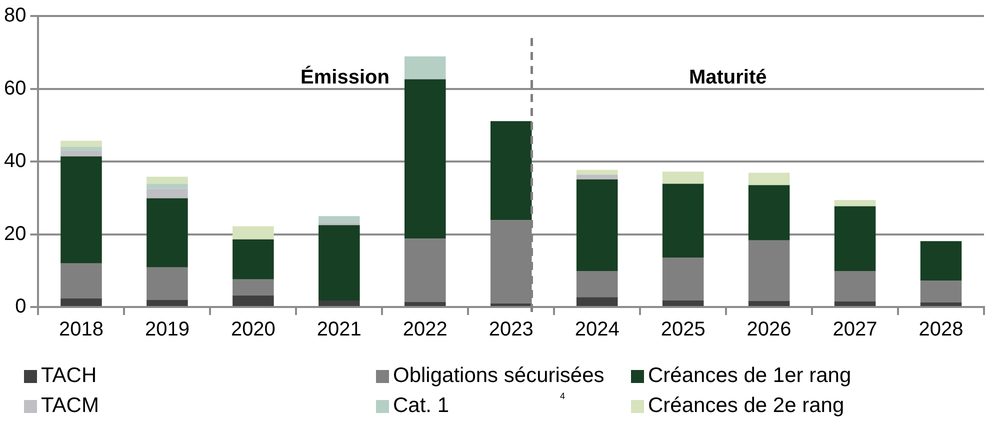 This screenshot has width=990, height=426. What do you see at coordinates (253, 329) in the screenshot?
I see `x-tick-label: 2020` at bounding box center [253, 329].